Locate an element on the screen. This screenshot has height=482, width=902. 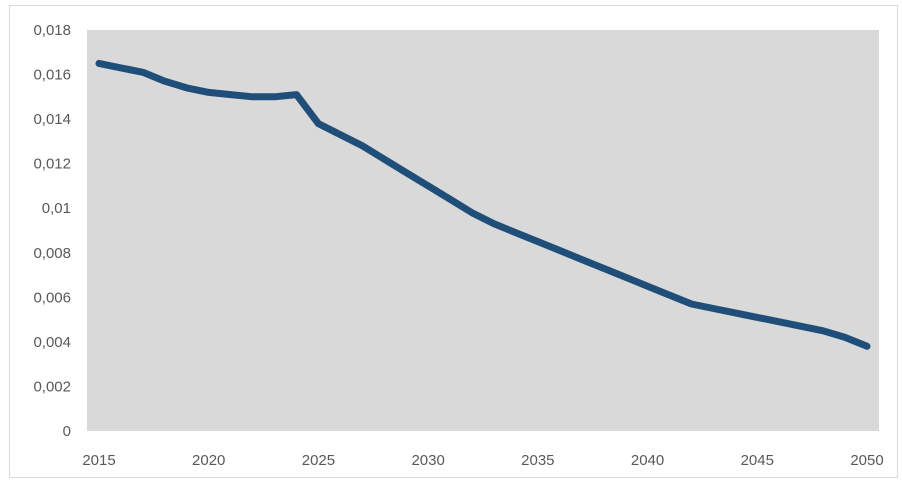
x-tick-label: 2020 is located at coordinates (208, 460).